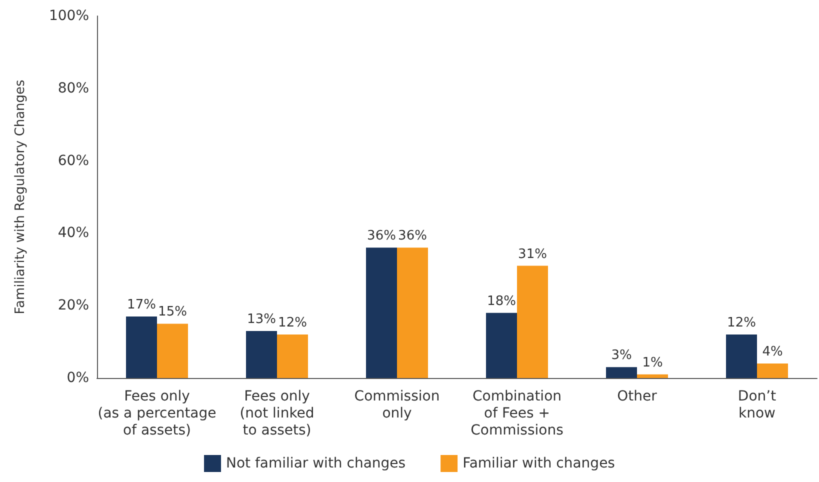 This screenshot has height=482, width=819. I want to click on data-label: 13%, so click(261, 319).